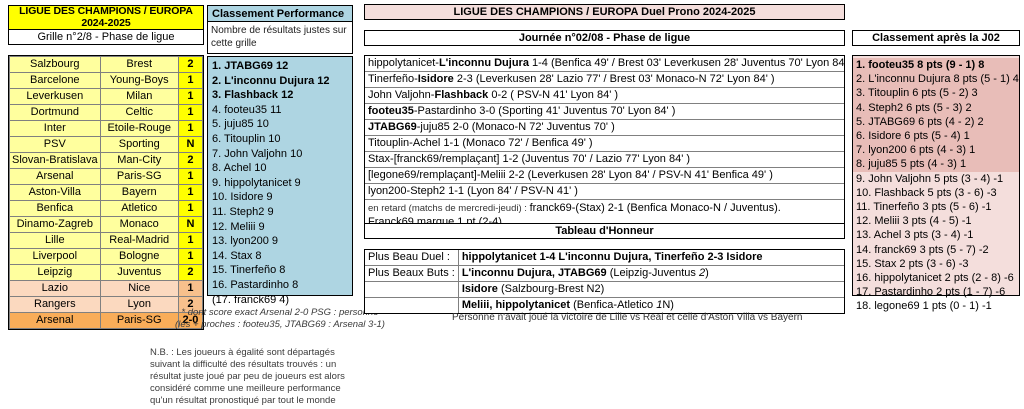  I want to click on honneur-match: (Salzbourg-Brest N2), so click(551, 289).